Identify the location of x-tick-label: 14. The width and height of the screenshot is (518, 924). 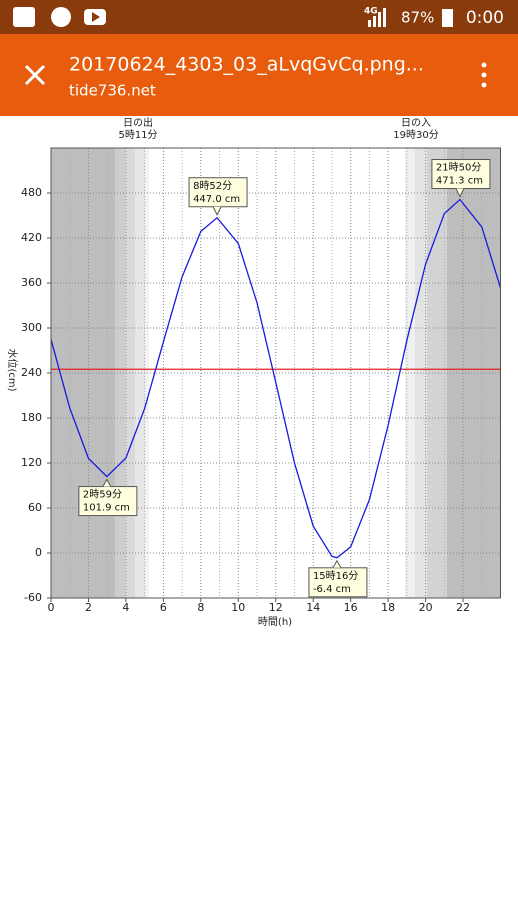
(313, 607).